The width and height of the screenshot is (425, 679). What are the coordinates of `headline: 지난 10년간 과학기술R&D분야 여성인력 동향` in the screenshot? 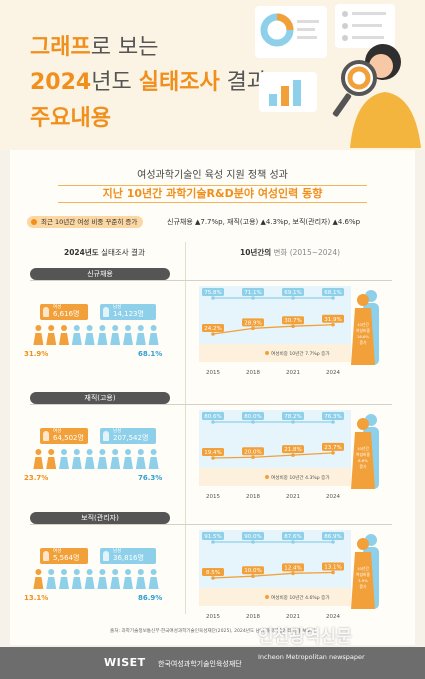 It's located at (212, 194).